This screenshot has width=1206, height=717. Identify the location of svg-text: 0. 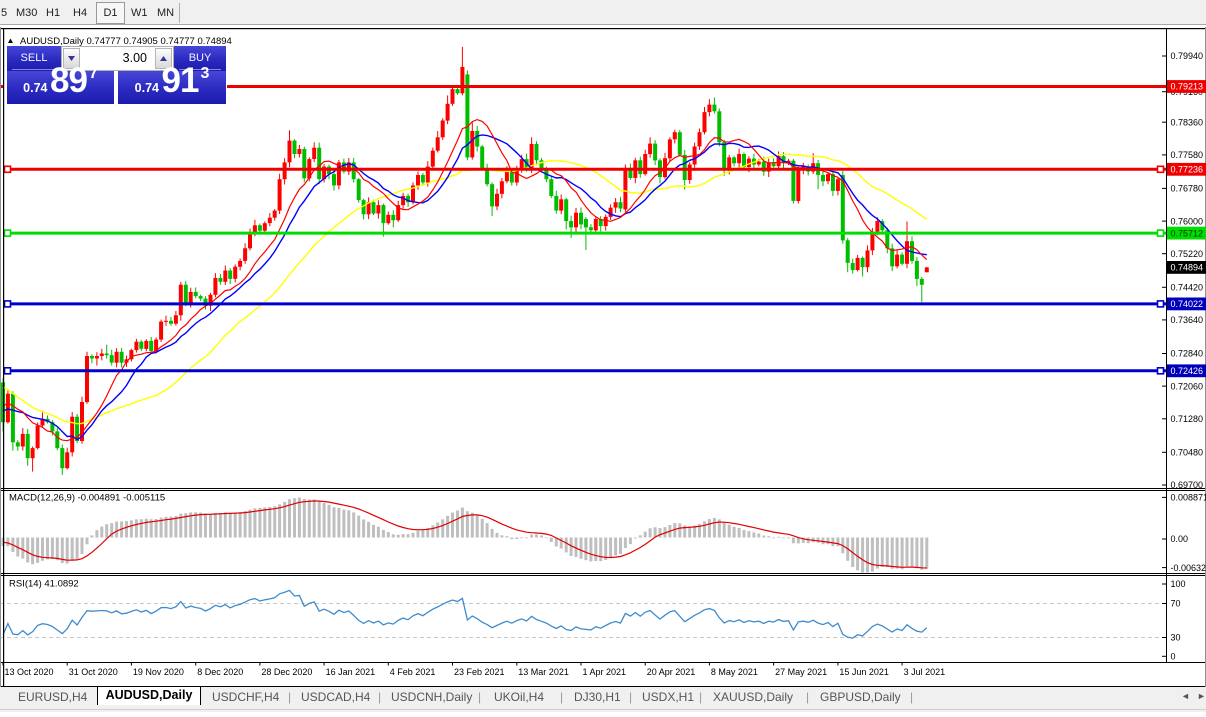
(1173, 657).